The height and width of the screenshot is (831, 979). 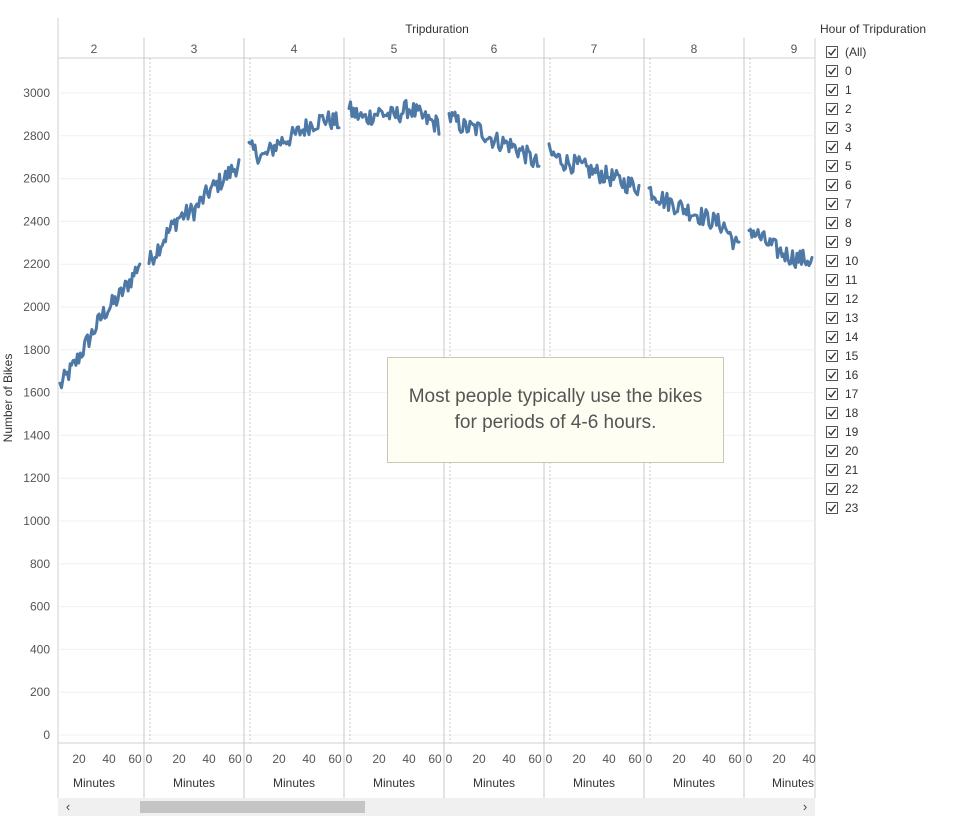 I want to click on legend-item: 8, so click(x=895, y=222).